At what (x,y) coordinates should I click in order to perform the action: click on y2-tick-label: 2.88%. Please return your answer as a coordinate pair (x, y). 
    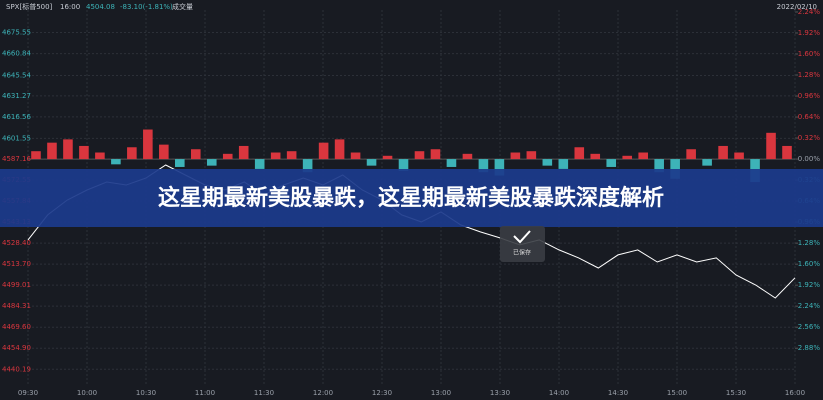
    Looking at the image, I should click on (809, 348).